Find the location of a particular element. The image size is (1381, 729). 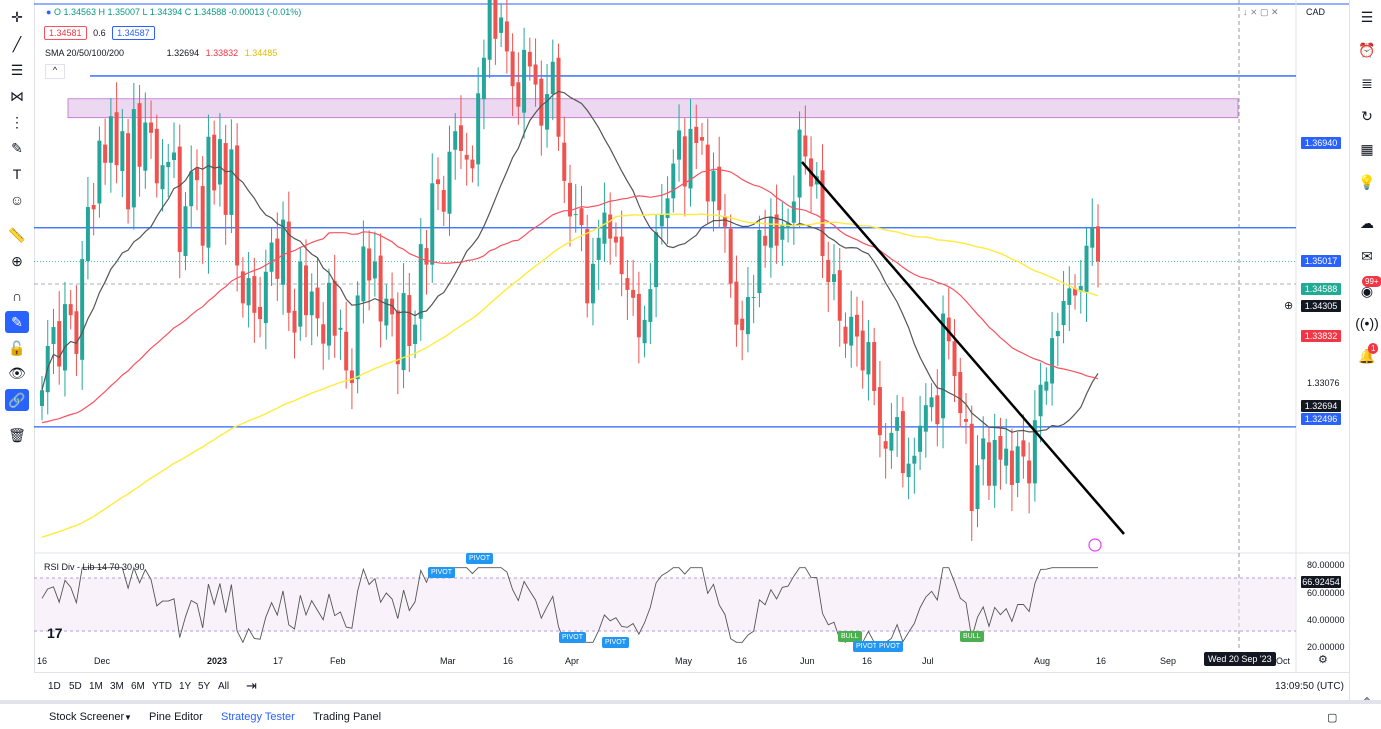

tradingview-logo: 17 is located at coordinates (55, 633).